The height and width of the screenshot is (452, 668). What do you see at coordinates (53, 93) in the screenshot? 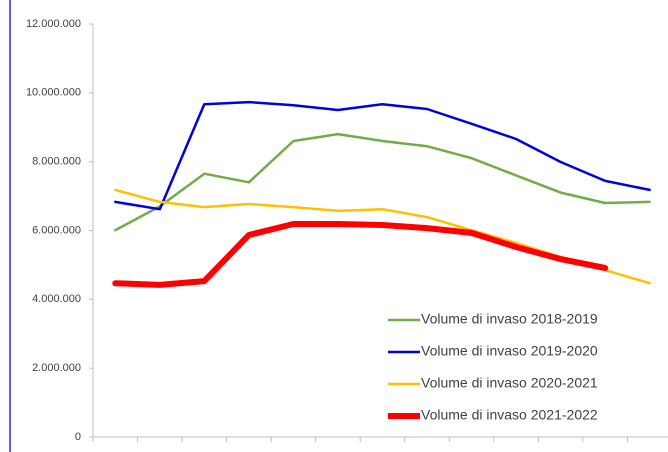
I see `y-tick-label: 10.000.000` at bounding box center [53, 93].